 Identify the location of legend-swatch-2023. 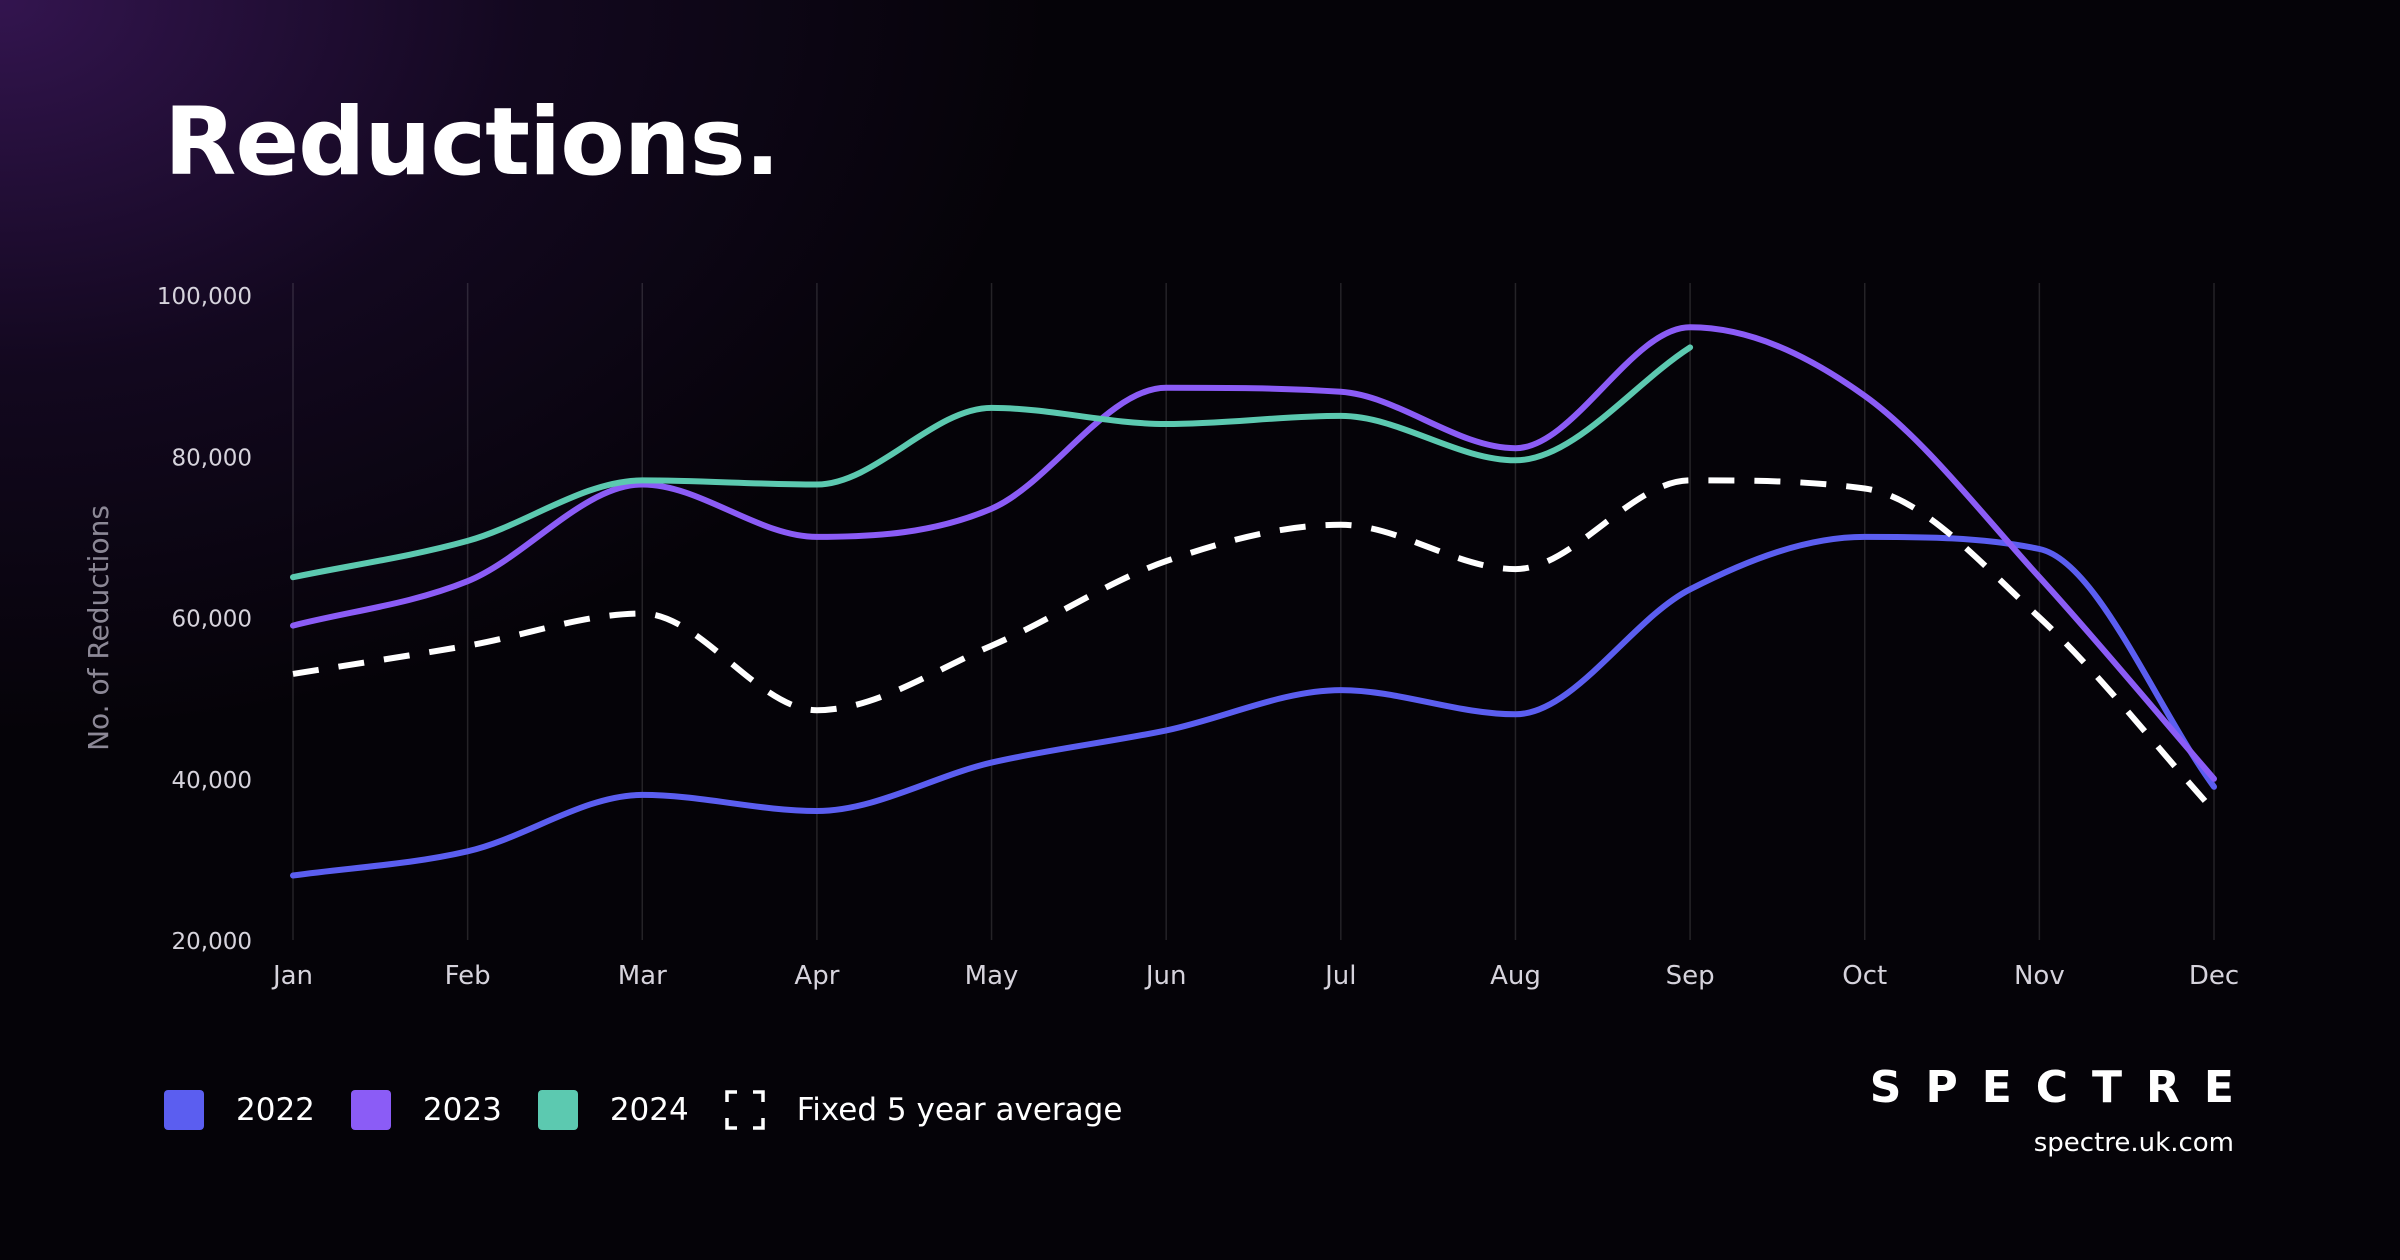
(370, 1110).